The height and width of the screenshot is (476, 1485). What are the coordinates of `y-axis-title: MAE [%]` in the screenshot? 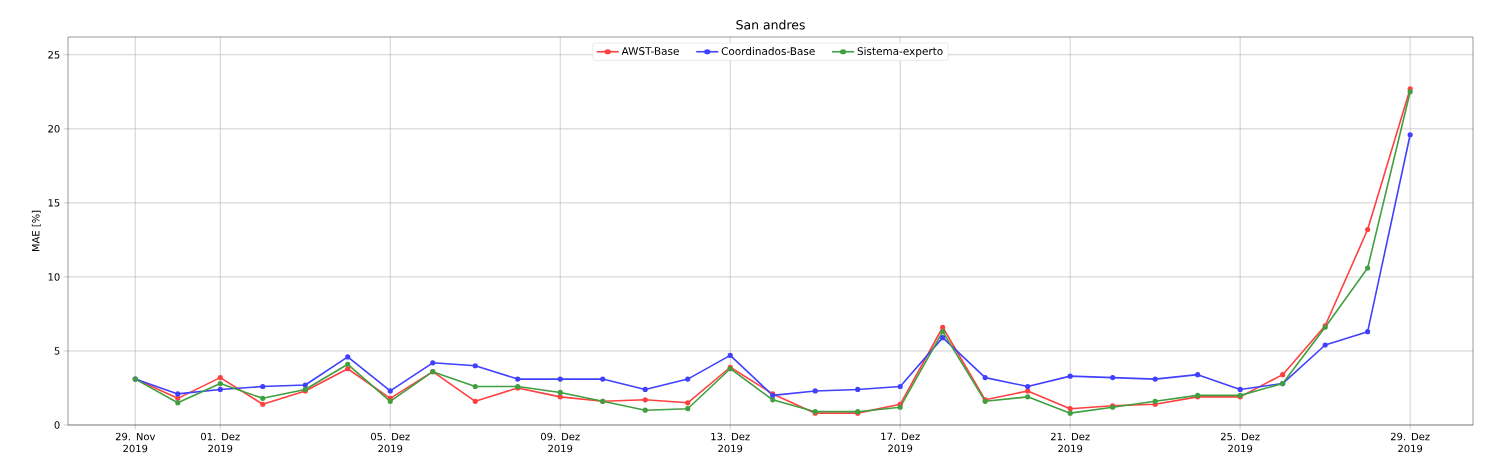 It's located at (36, 231).